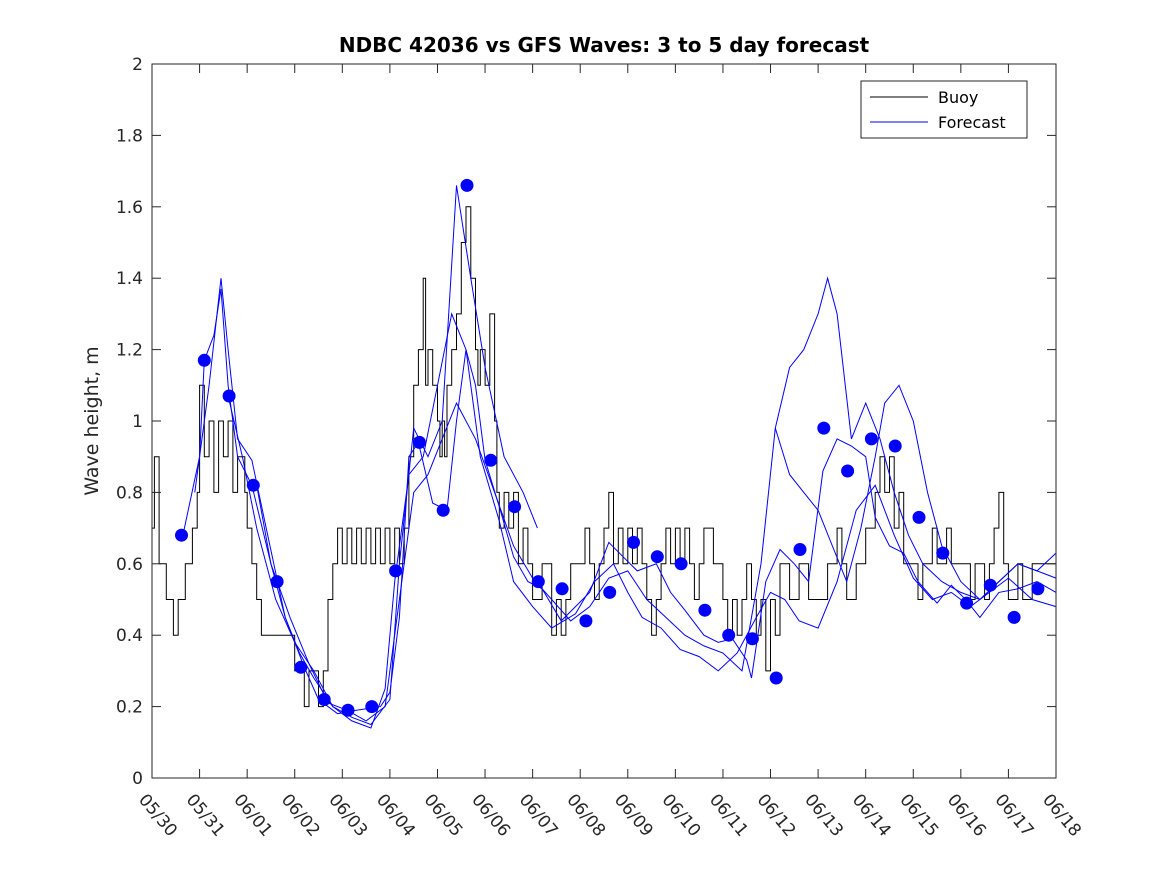 Image resolution: width=1167 pixels, height=875 pixels. Describe the element at coordinates (129, 351) in the screenshot. I see `y-tick-label: 1.2` at that location.